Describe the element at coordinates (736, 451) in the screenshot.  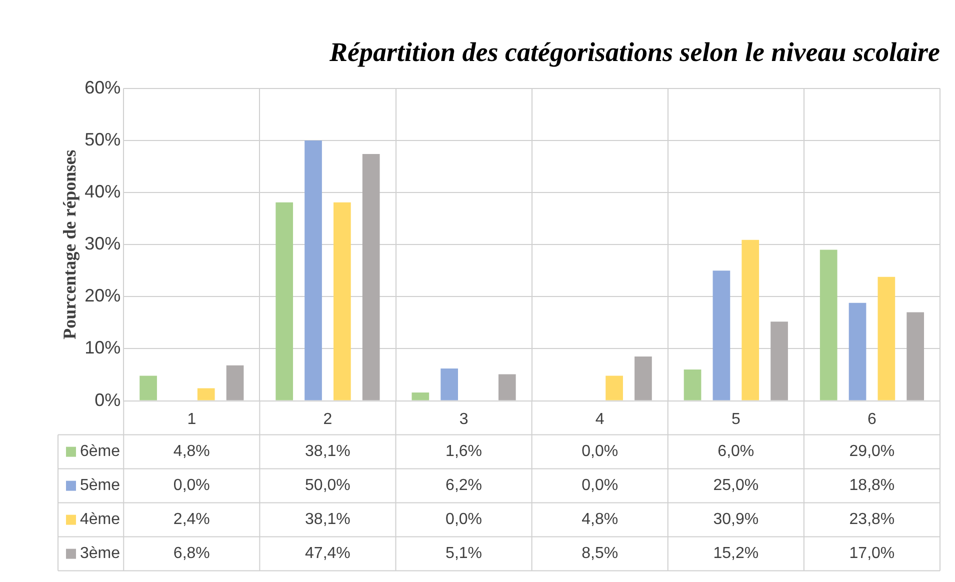
I see `data-label: 6,0%` at that location.